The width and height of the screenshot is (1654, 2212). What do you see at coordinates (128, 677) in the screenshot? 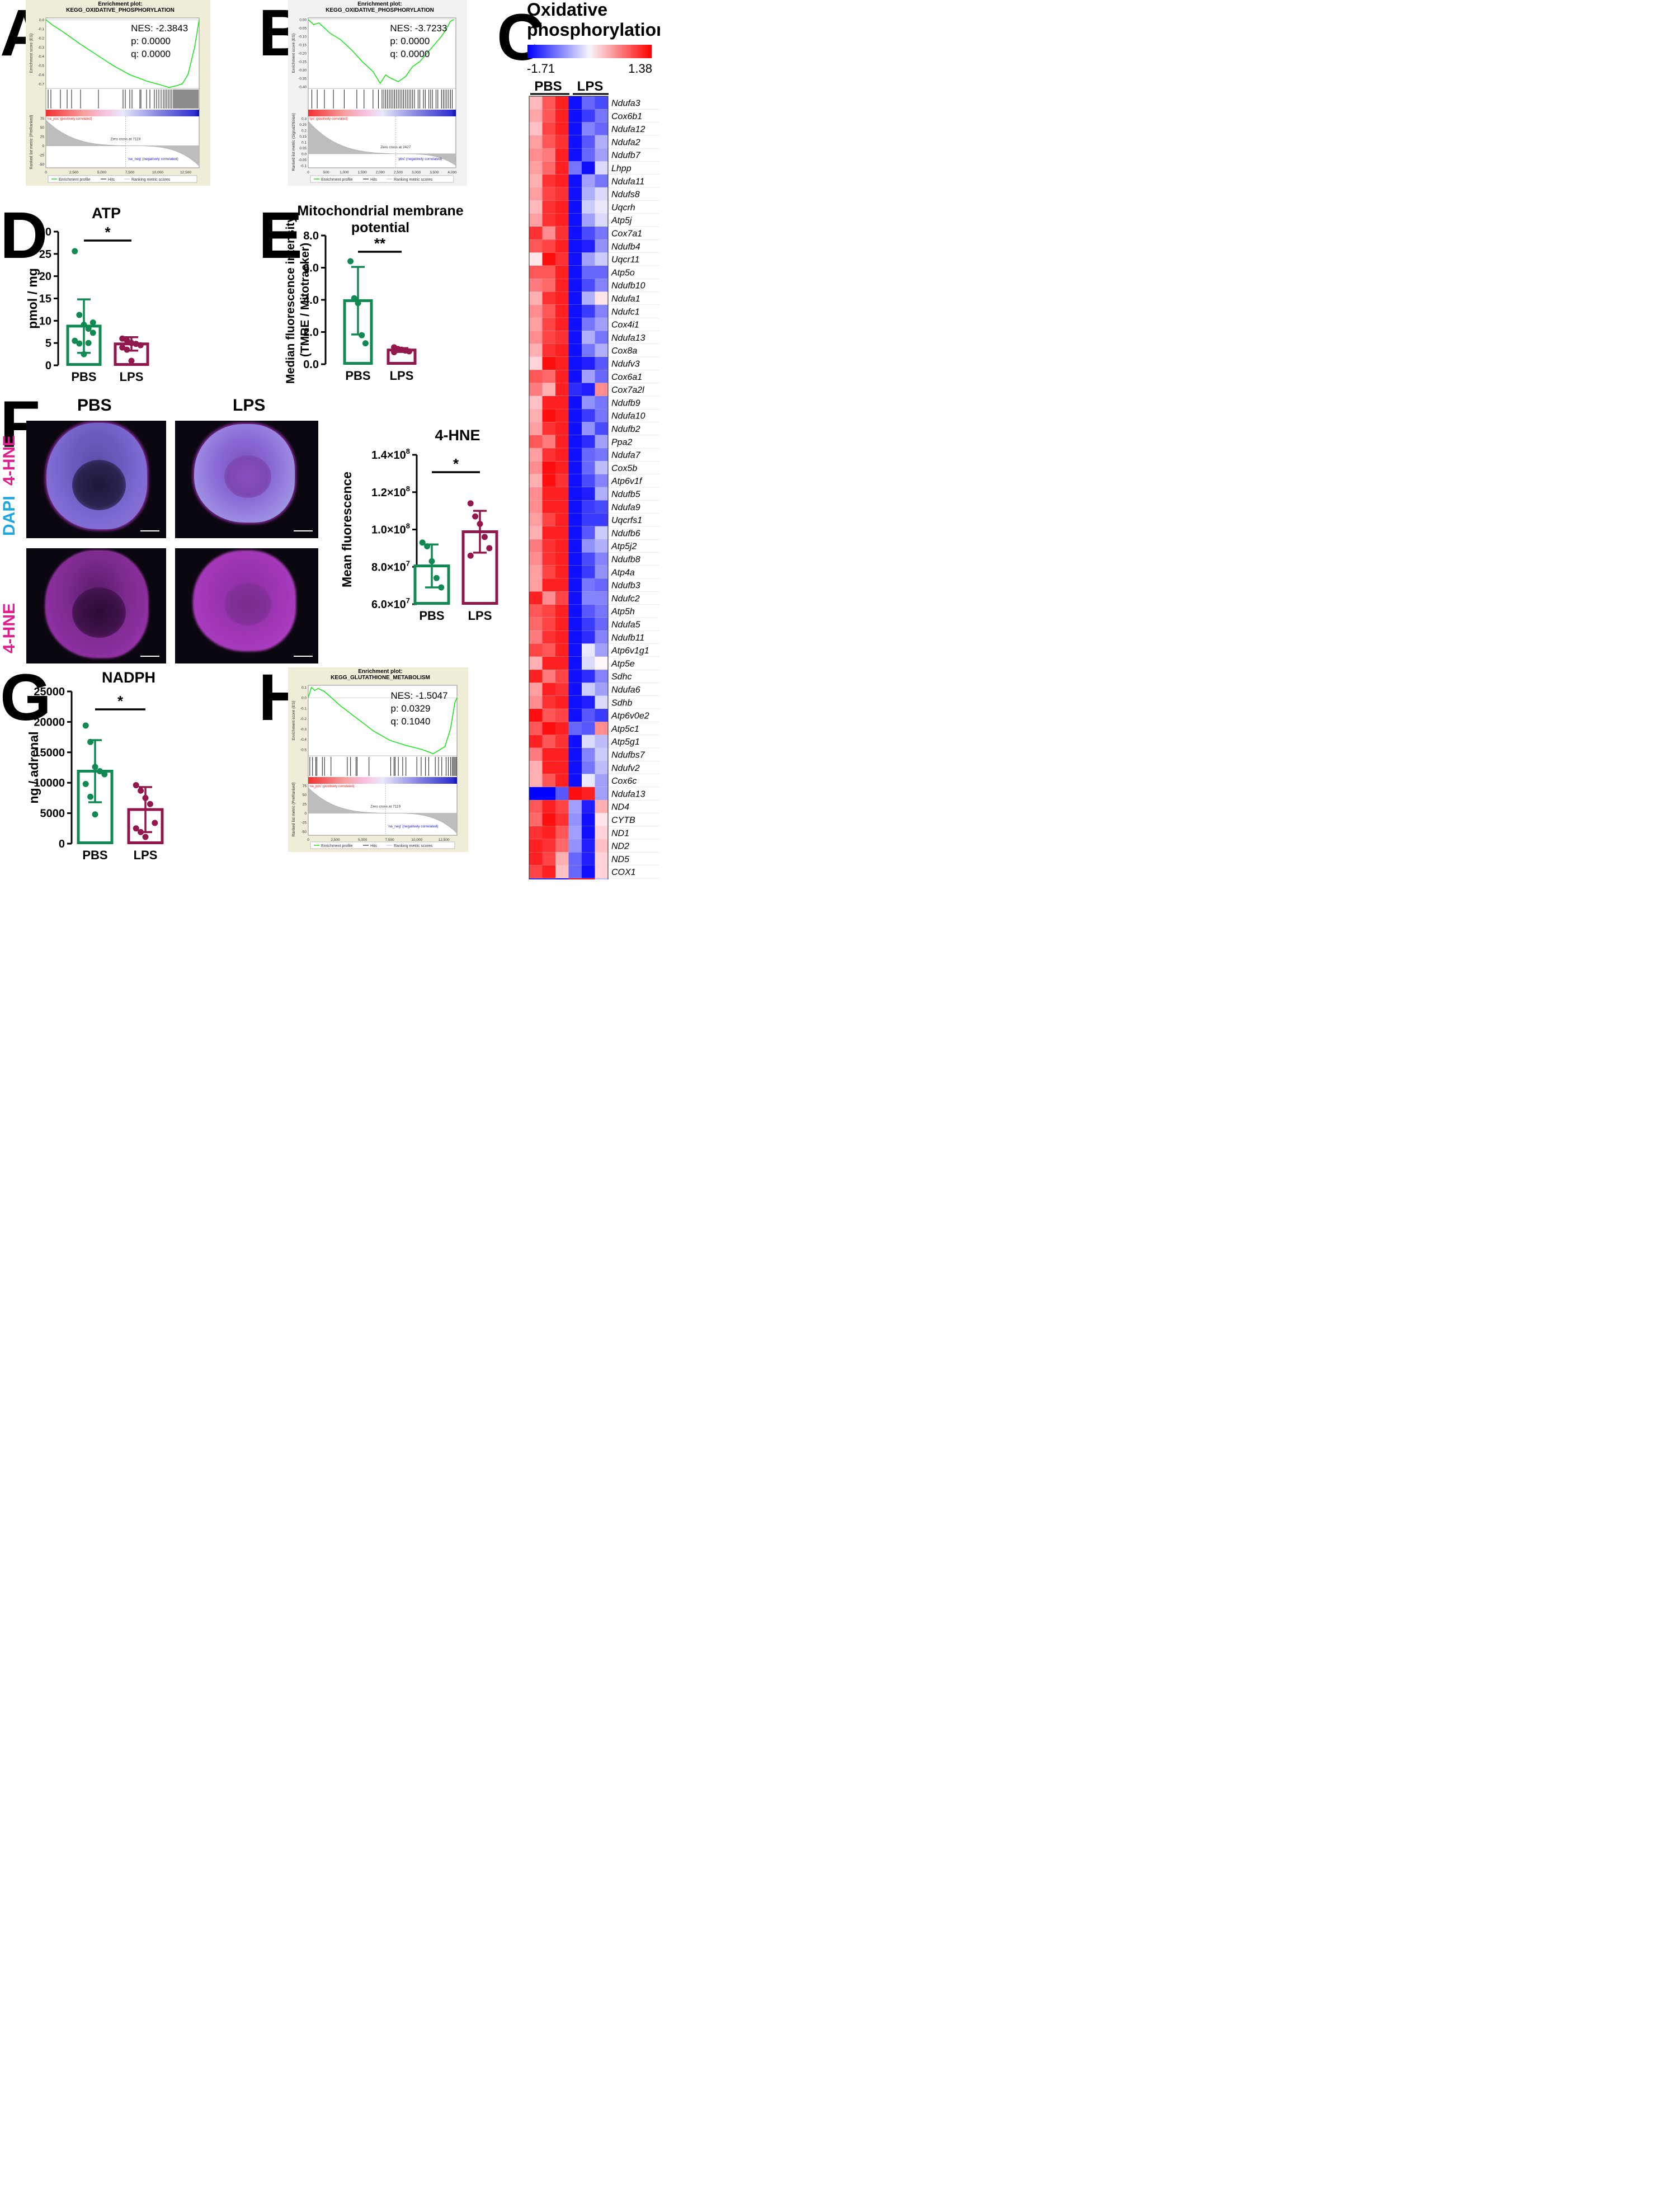
I see `bar-chart-title: NADPH` at bounding box center [128, 677].